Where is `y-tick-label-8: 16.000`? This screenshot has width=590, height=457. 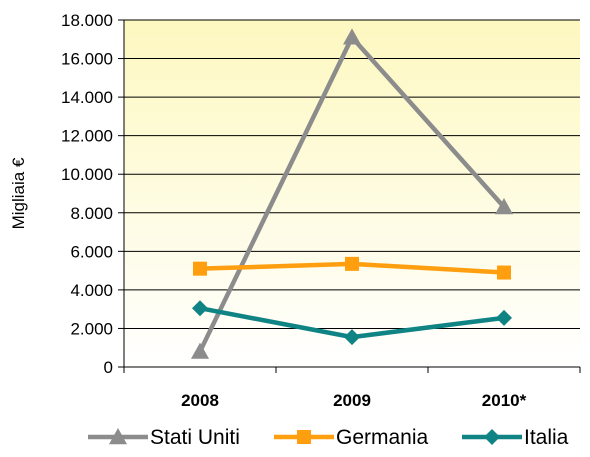 y-tick-label-8: 16.000 is located at coordinates (87, 59).